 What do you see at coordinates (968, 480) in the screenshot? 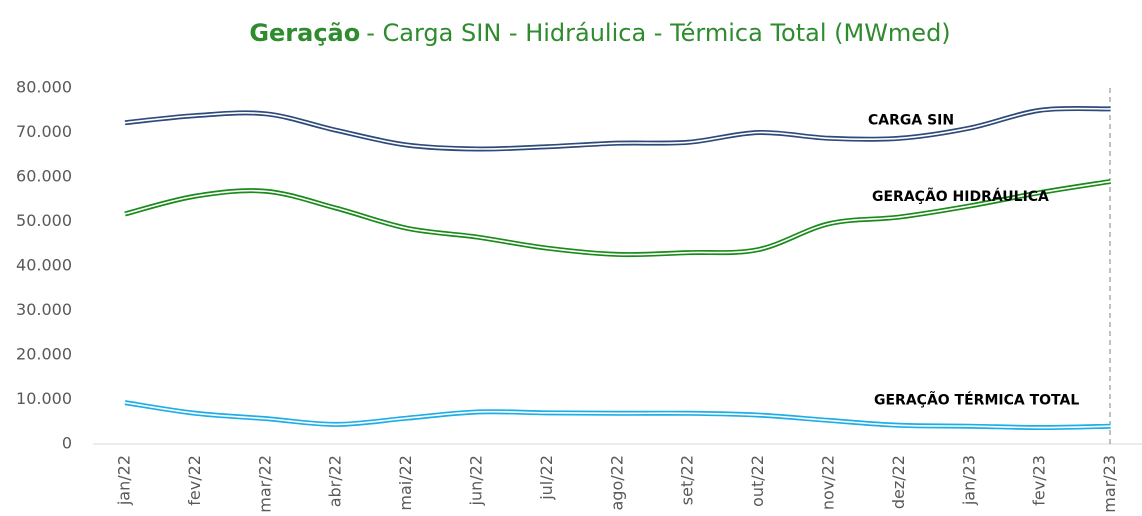
I see `x-tick-label: jan/23` at bounding box center [968, 480].